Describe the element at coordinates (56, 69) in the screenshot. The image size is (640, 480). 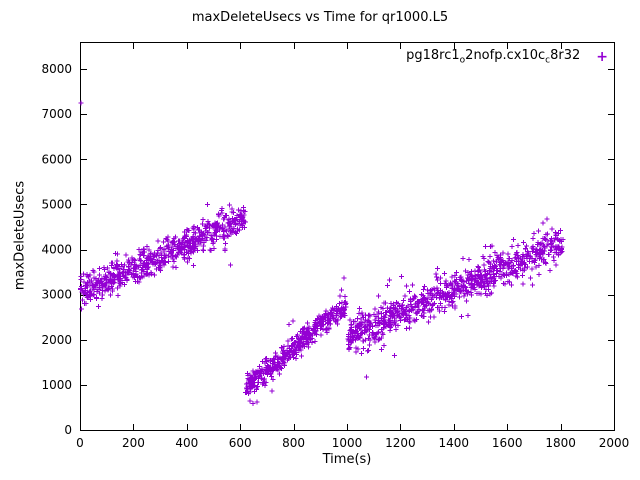
I see `y-tick-label: 8000` at that location.